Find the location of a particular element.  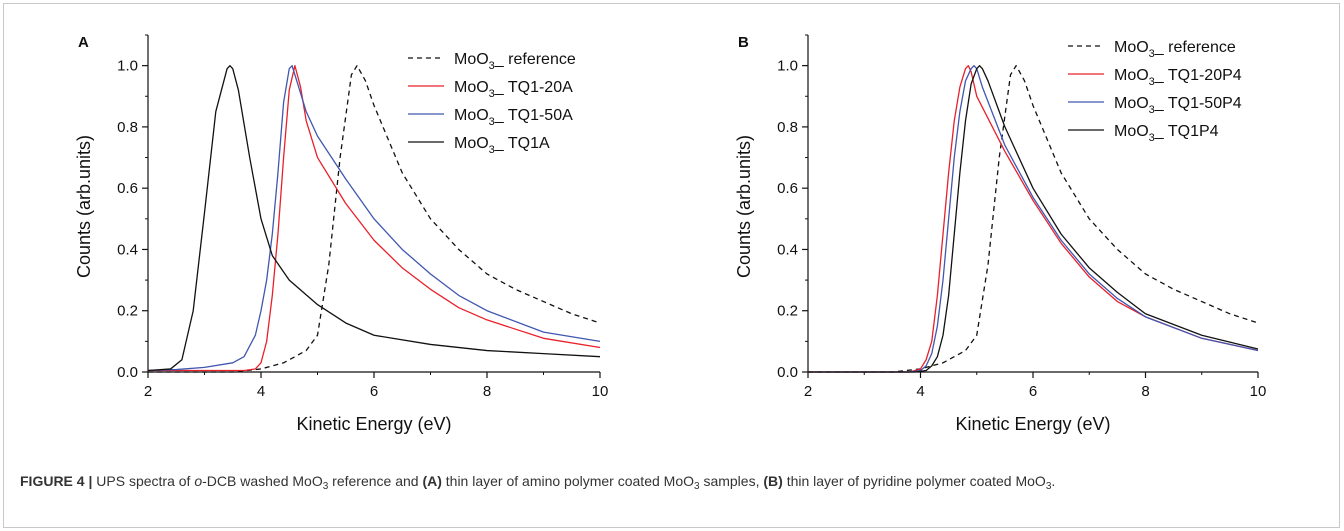

caption-text: -DCB washed MoO is located at coordinates (262, 481).